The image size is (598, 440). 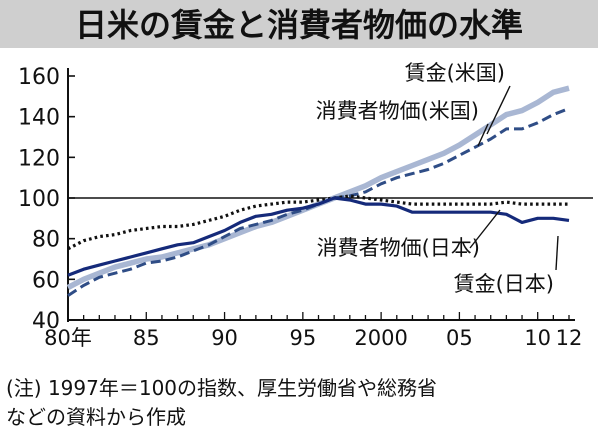 I want to click on x-tick-label: 85, so click(x=146, y=338).